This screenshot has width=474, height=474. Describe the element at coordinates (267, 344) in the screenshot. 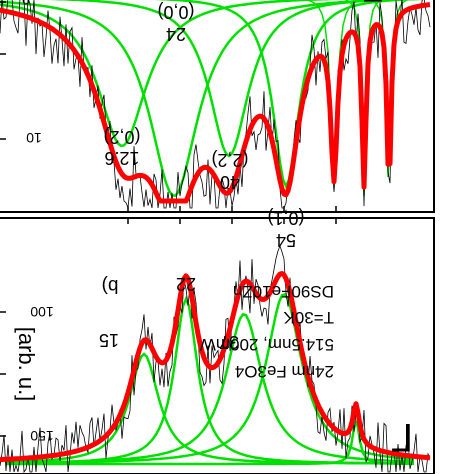

I see `annotation-laser: 514.5nm, 200mW` at that location.